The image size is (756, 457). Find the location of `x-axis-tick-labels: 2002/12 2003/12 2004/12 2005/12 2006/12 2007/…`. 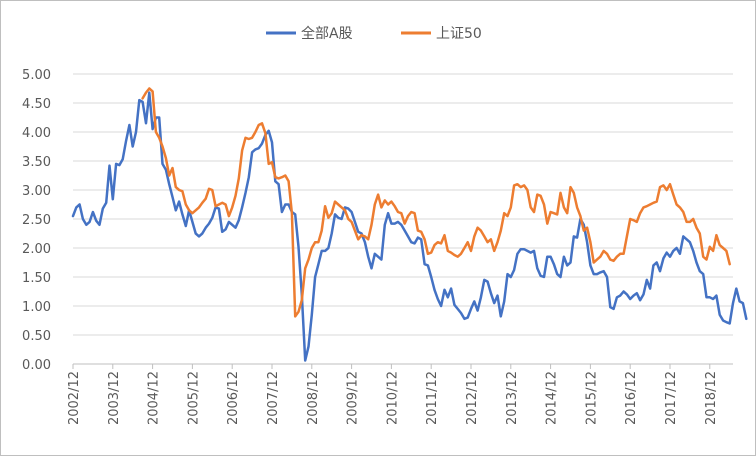

x-axis-tick-labels: 2002/12 2003/12 2004/12 2005/12 2006/12 2007/… is located at coordinates (393, 398).